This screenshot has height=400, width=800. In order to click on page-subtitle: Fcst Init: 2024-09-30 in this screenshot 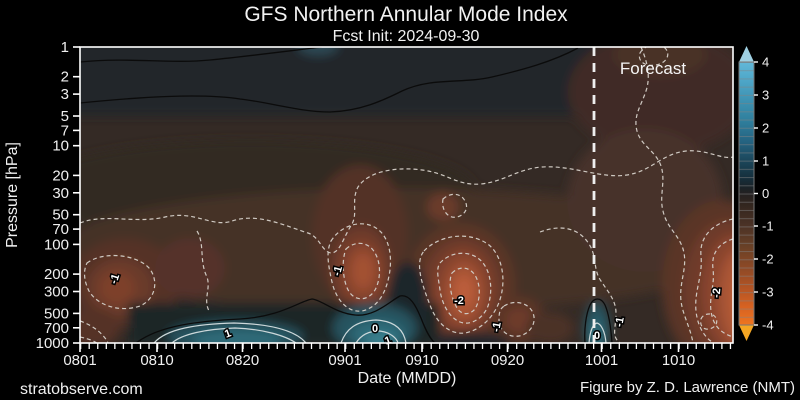, I will do `click(406, 36)`.